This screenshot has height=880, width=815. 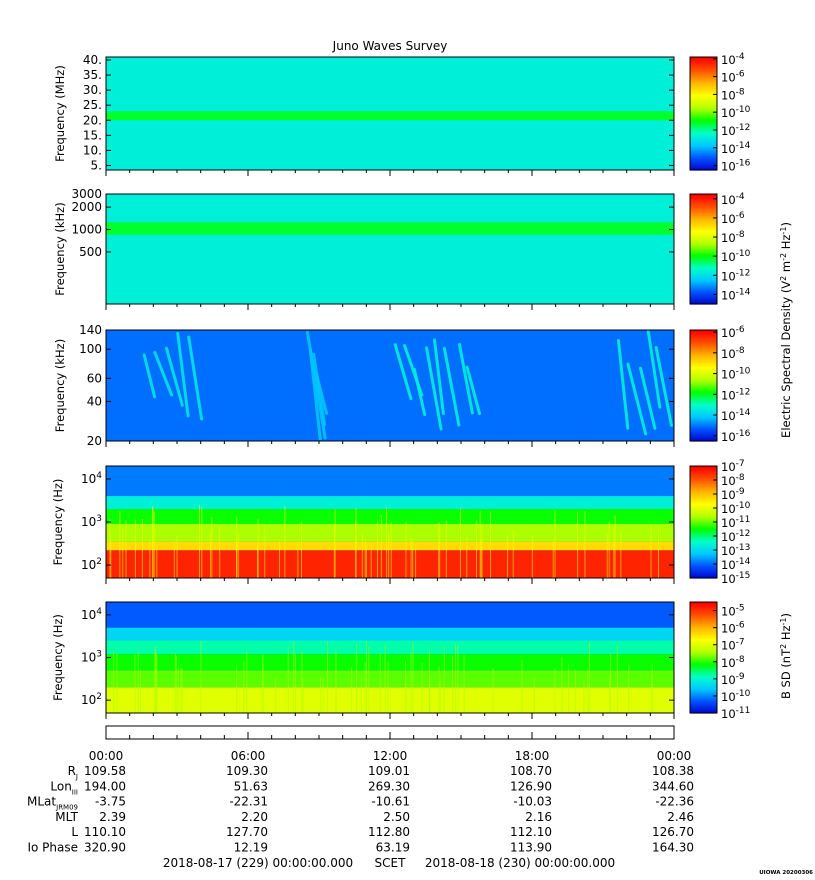 What do you see at coordinates (92, 135) in the screenshot?
I see `y-tick-label: 15.` at bounding box center [92, 135].